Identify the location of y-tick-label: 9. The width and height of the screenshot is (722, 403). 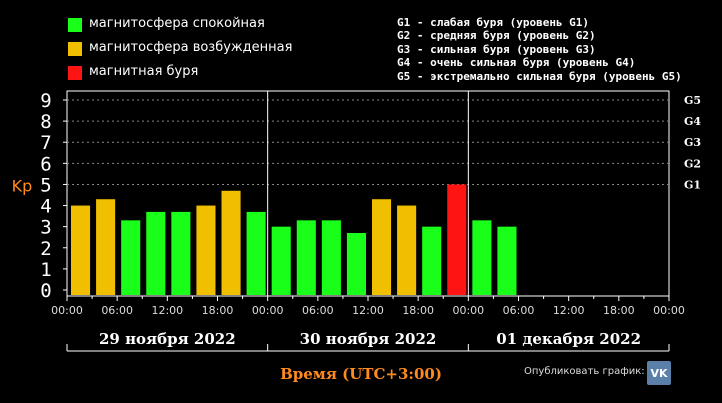
(45, 101).